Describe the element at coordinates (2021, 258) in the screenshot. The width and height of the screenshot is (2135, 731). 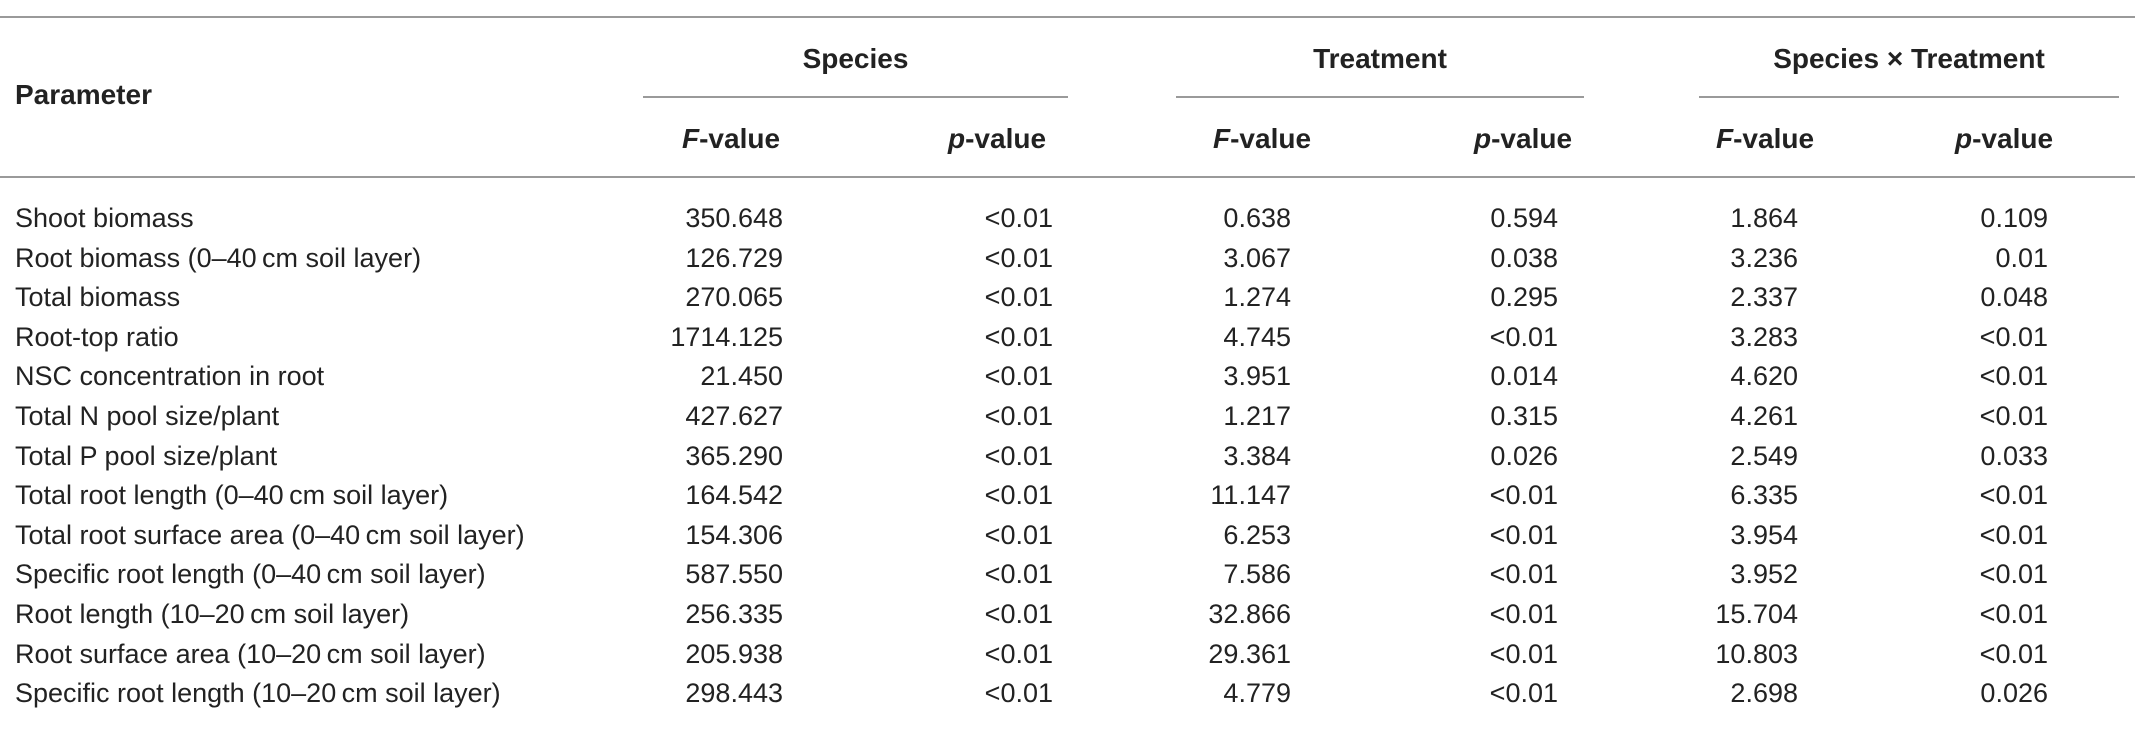
I see `interaction-p-value-cell: 0.01` at that location.